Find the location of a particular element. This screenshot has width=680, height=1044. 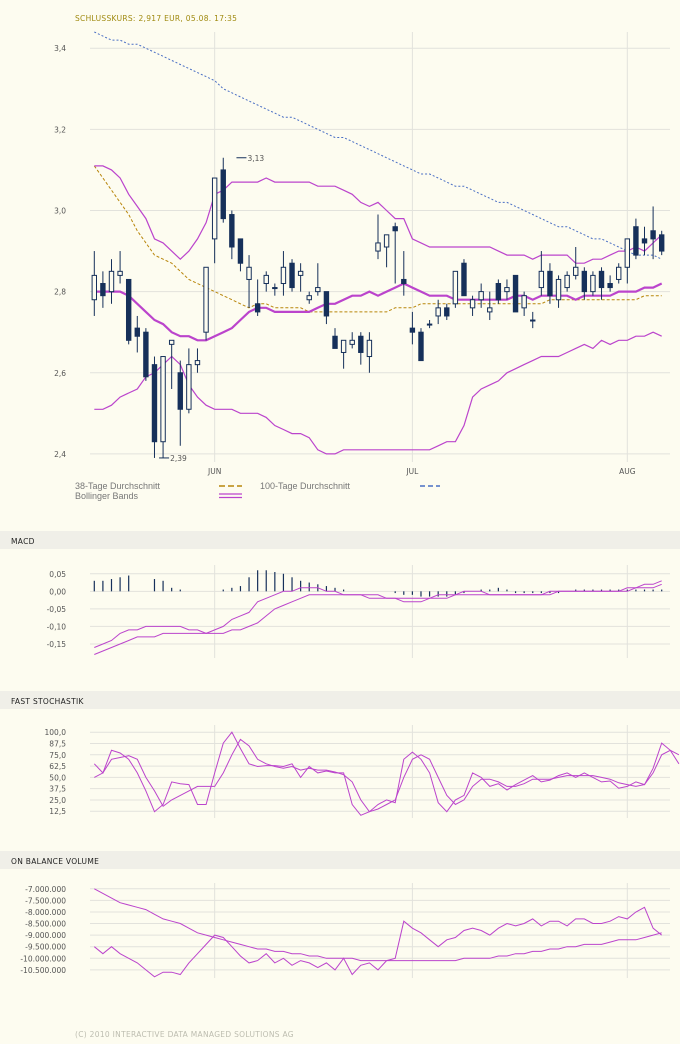

obv-average-line is located at coordinates (378, 925).